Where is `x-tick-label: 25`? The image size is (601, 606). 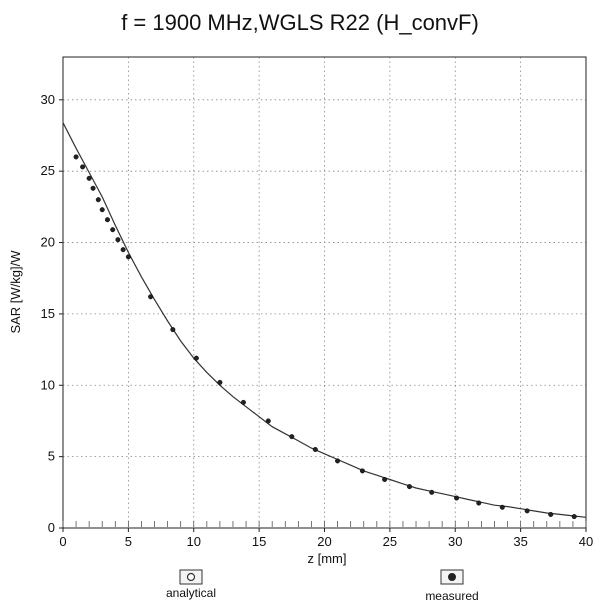
x-tick-label: 25 is located at coordinates (390, 541).